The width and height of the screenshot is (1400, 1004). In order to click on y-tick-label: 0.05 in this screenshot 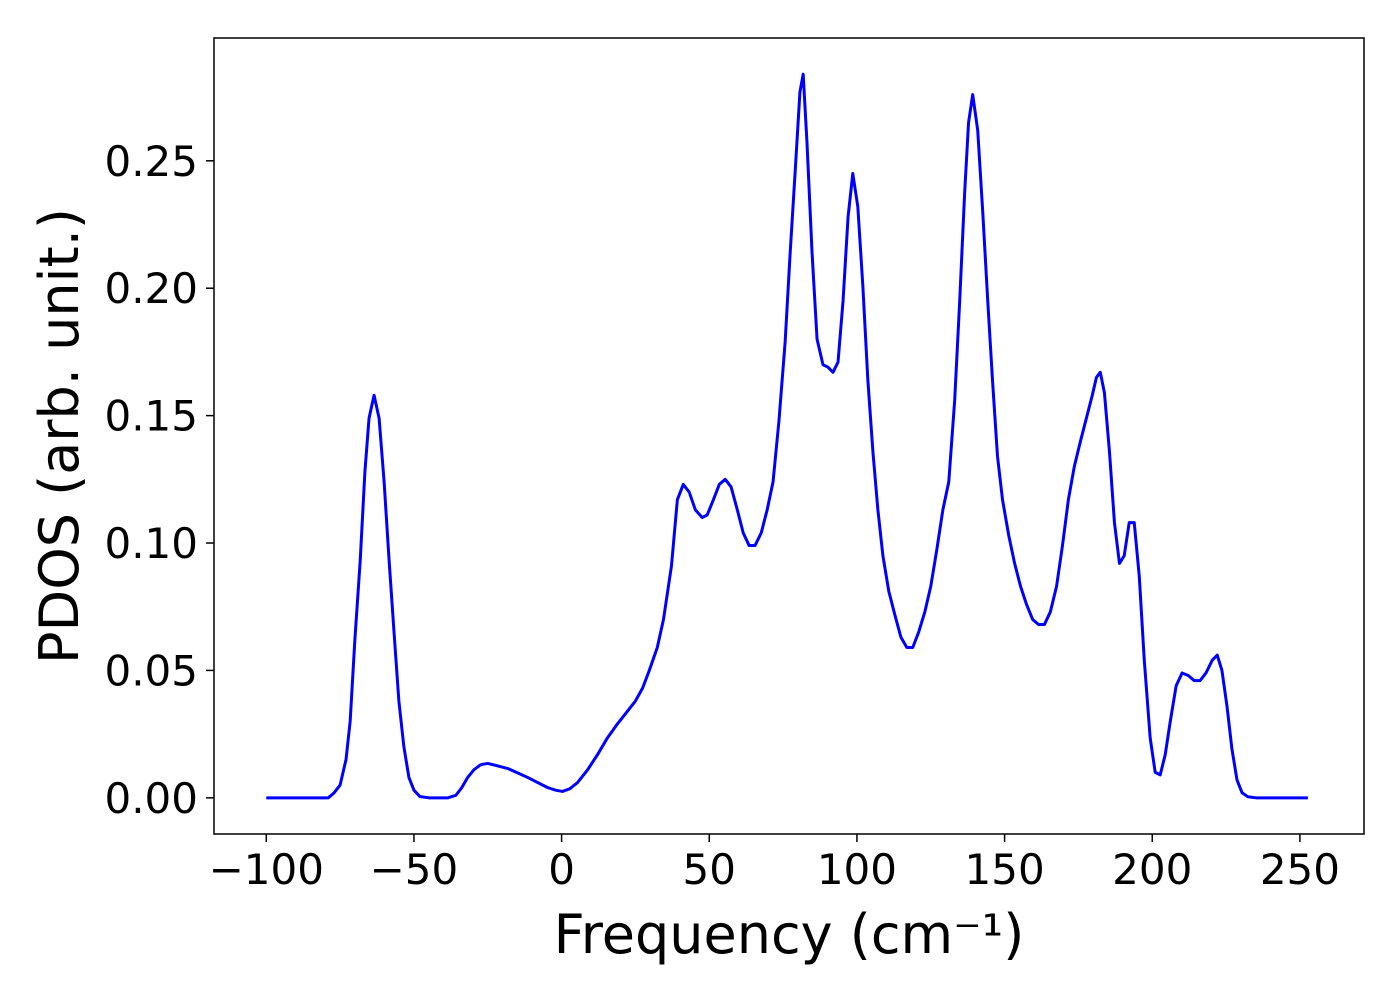, I will do `click(151, 670)`.